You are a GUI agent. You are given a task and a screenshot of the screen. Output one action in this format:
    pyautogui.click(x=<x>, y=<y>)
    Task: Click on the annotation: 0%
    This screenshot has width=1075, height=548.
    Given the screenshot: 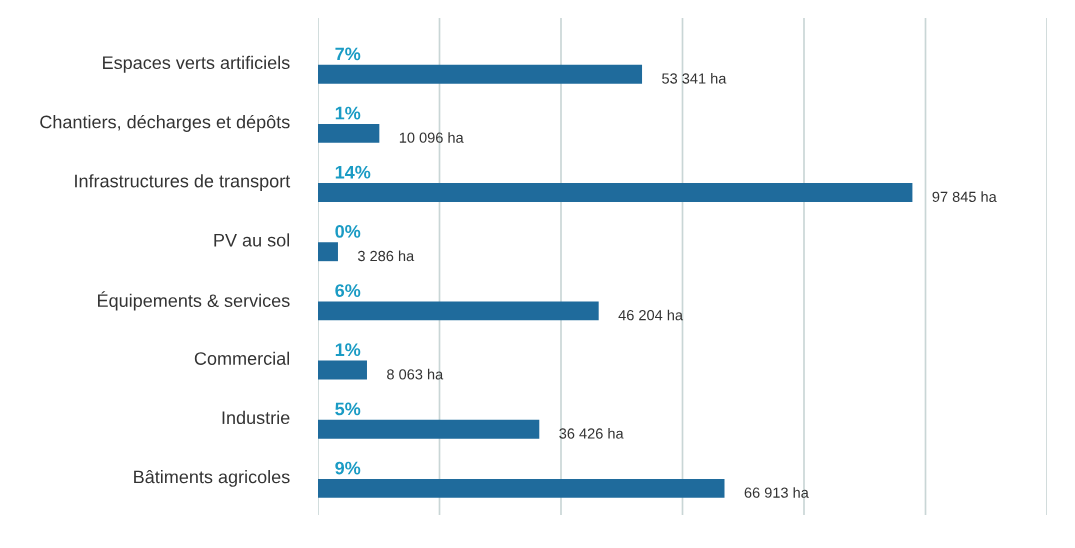 What is the action you would take?
    pyautogui.click(x=348, y=231)
    